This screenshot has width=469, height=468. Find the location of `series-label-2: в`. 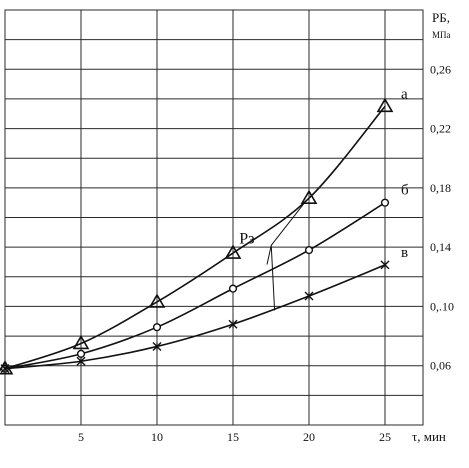

series-label-2: в is located at coordinates (404, 253).